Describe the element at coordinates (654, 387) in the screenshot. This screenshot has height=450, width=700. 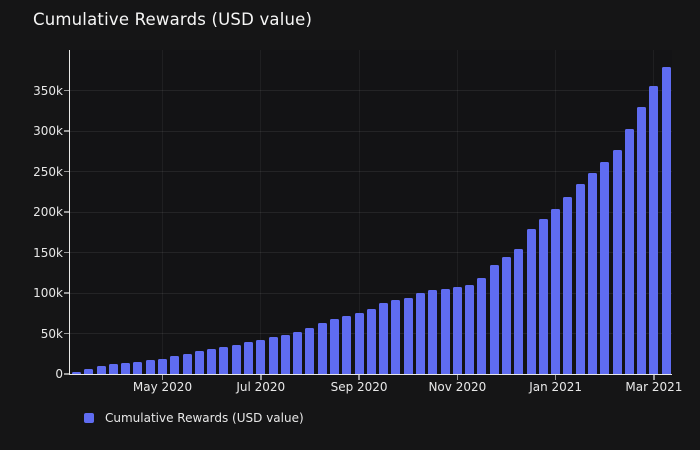
I see `x-tick-label: Mar 2021` at that location.